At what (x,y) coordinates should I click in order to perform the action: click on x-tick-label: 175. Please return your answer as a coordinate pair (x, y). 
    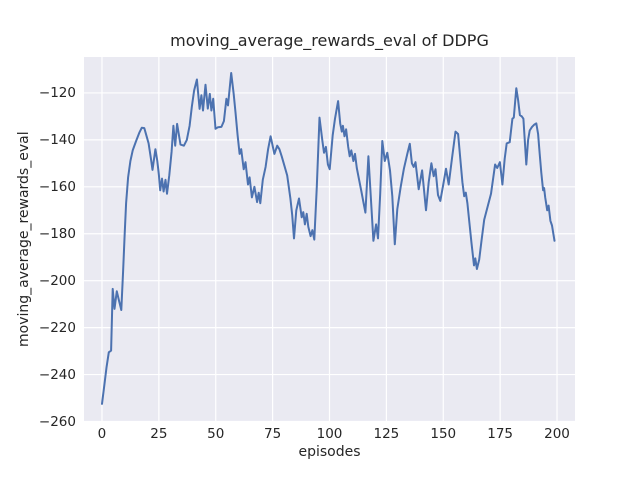
    Looking at the image, I should click on (500, 434).